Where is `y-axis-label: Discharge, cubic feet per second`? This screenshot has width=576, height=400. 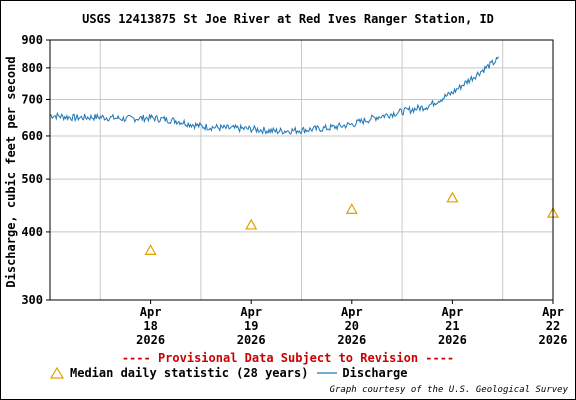
y-axis-label: Discharge, cubic feet per second is located at coordinates (11, 171).